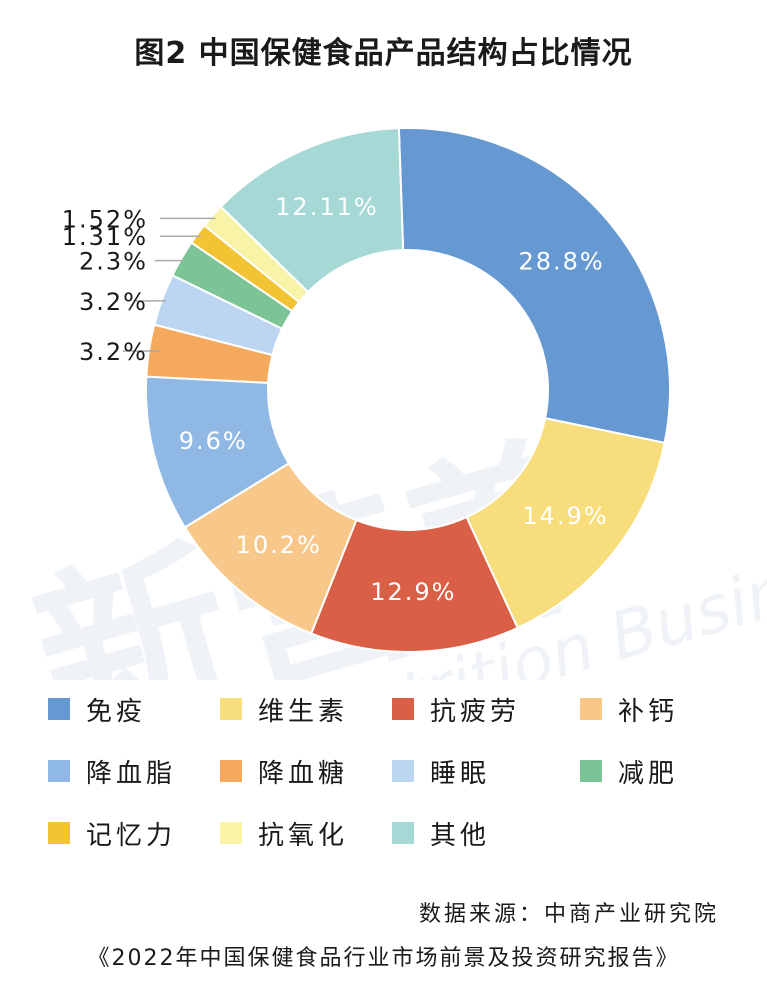 The image size is (767, 995). Describe the element at coordinates (105, 219) in the screenshot. I see `slice-label-9: 1.52%` at that location.